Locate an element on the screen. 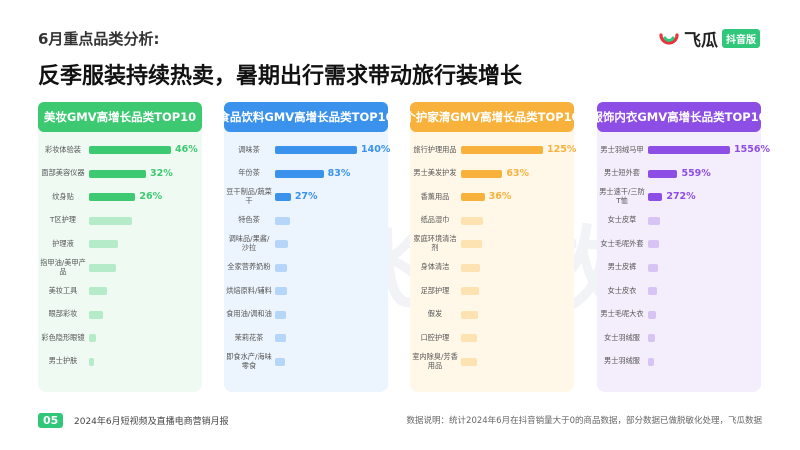 Image resolution: width=800 pixels, height=450 pixels. category-label: 室内除臭/芳香用品 is located at coordinates (435, 360).